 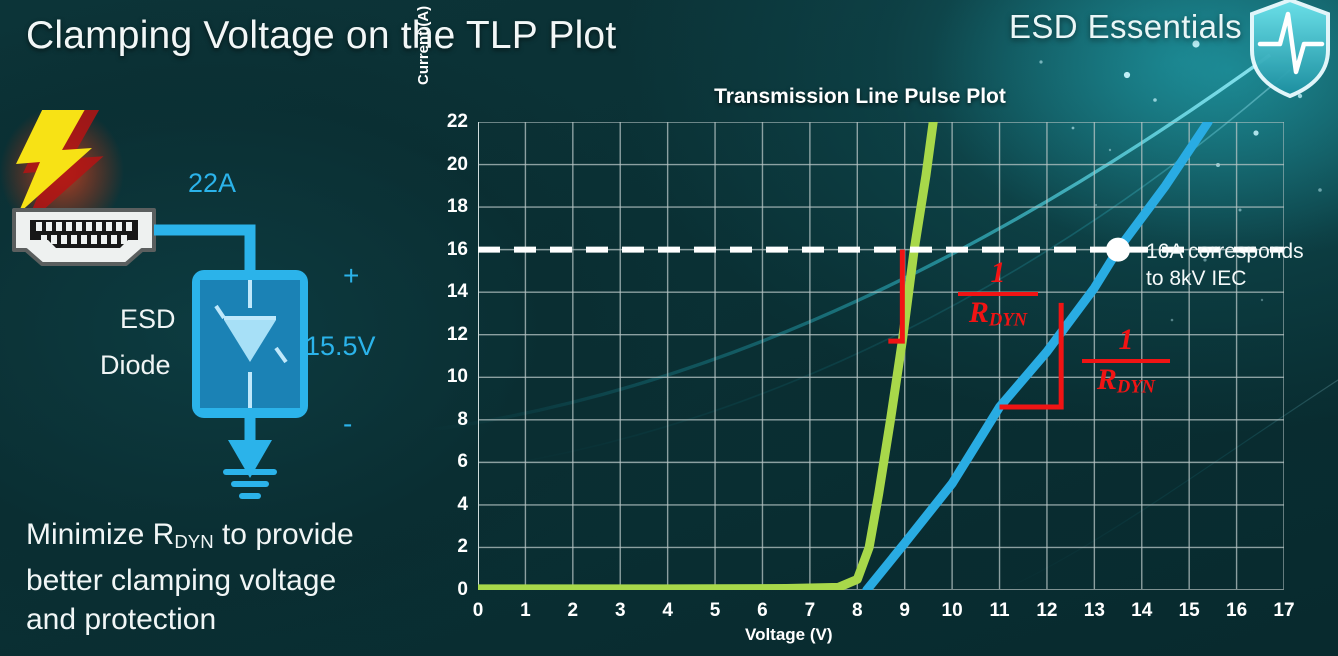 What do you see at coordinates (1284, 610) in the screenshot?
I see `x-tick-label: 17` at bounding box center [1284, 610].